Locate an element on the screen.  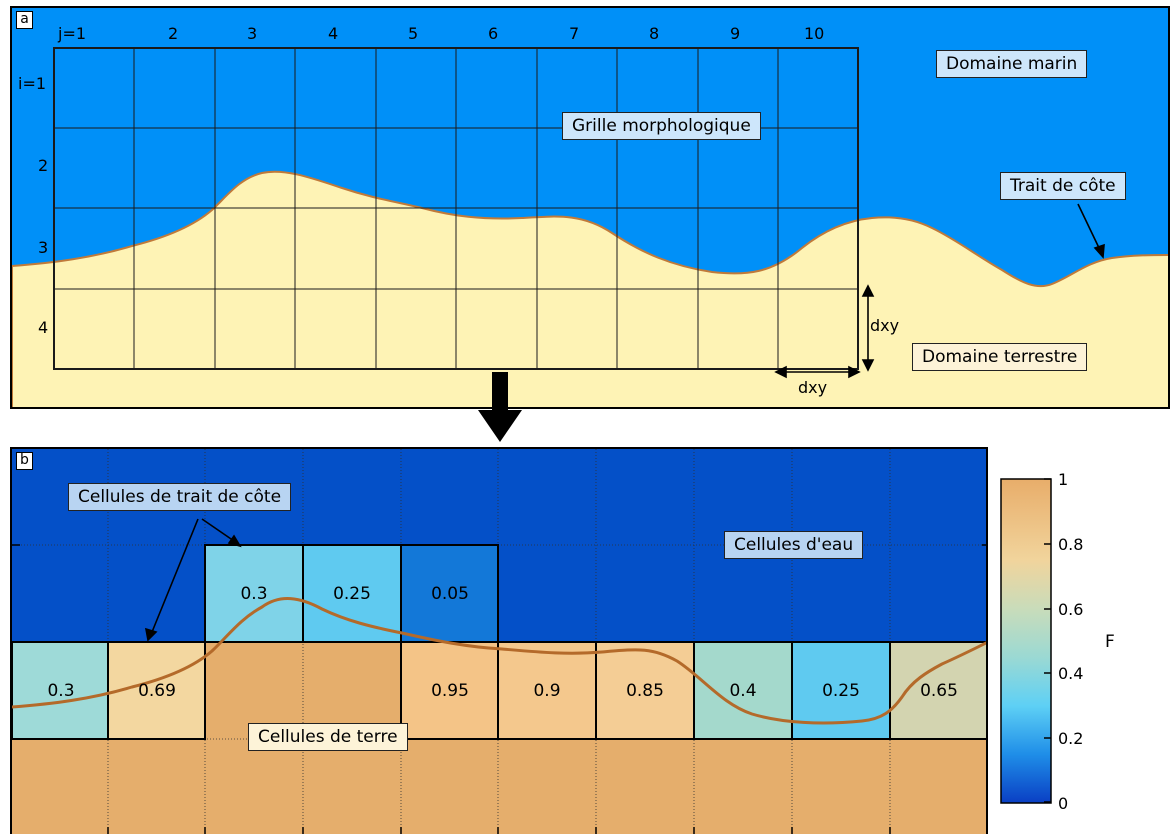
land-label: Domaine terrestre is located at coordinates (1000, 357).